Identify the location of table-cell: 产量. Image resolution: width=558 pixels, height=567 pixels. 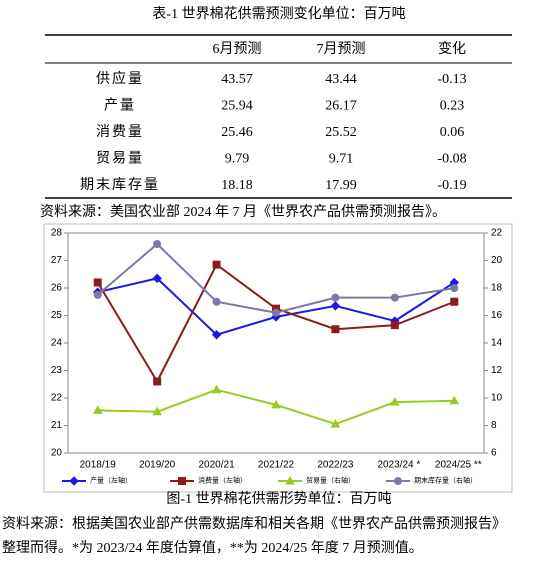
(120, 106).